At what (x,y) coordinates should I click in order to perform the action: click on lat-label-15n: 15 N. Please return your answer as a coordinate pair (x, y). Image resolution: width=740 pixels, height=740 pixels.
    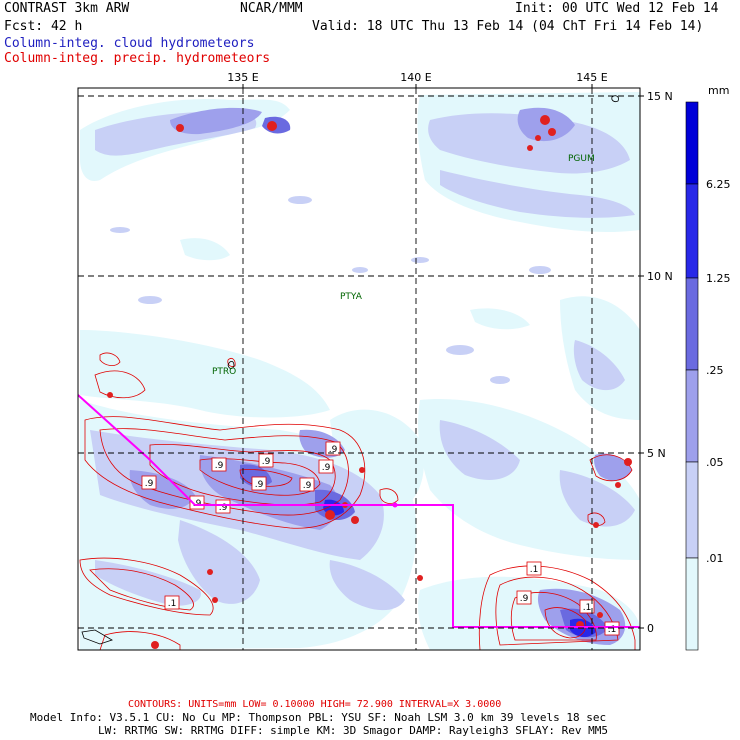
    Looking at the image, I should click on (660, 96).